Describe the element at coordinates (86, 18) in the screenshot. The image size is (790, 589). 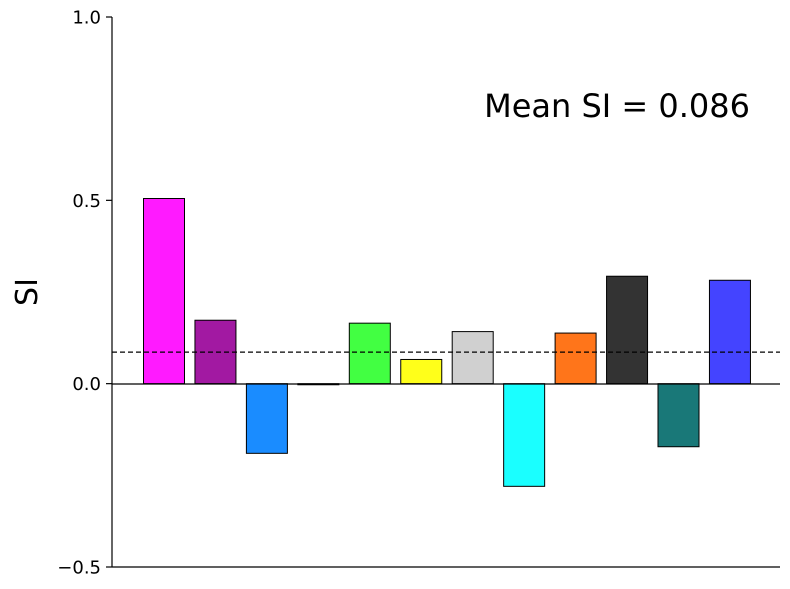
I see `y-tick-label: 1.0` at that location.